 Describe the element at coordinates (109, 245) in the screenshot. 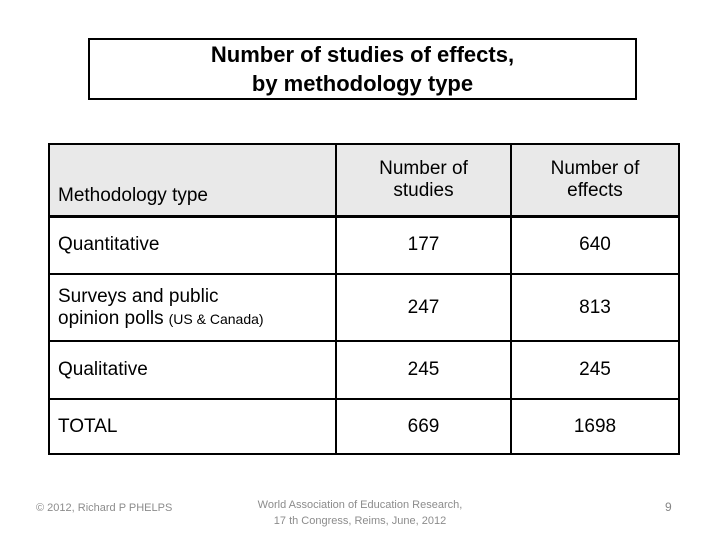

I see `row-label-text: Quantitative` at that location.